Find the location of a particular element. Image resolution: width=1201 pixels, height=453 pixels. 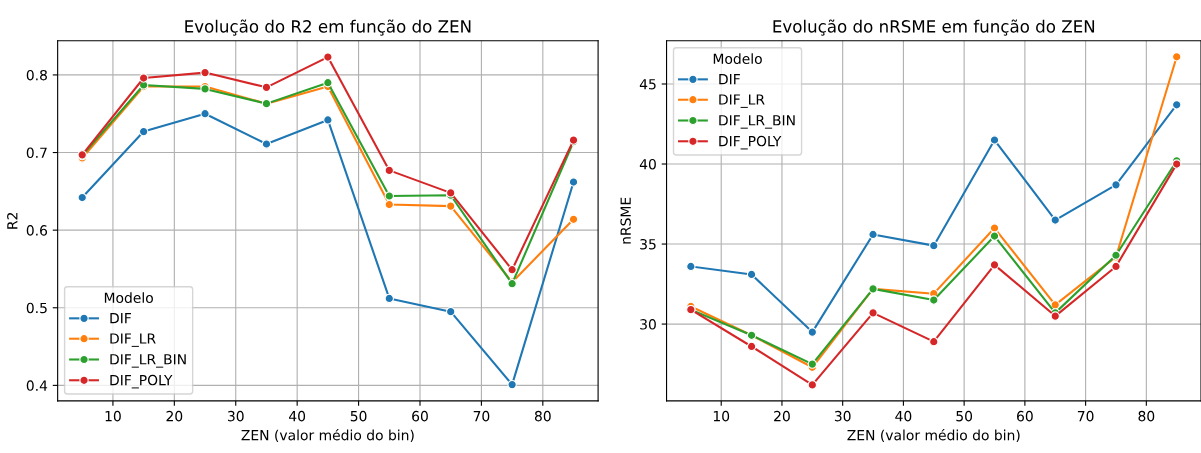

y-axis-title: R2 is located at coordinates (12, 220).